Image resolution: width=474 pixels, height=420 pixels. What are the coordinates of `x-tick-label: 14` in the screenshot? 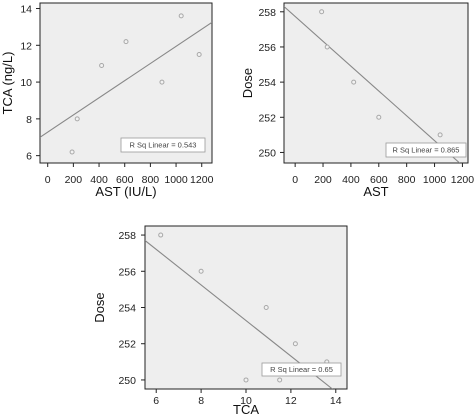 It's located at (336, 401).